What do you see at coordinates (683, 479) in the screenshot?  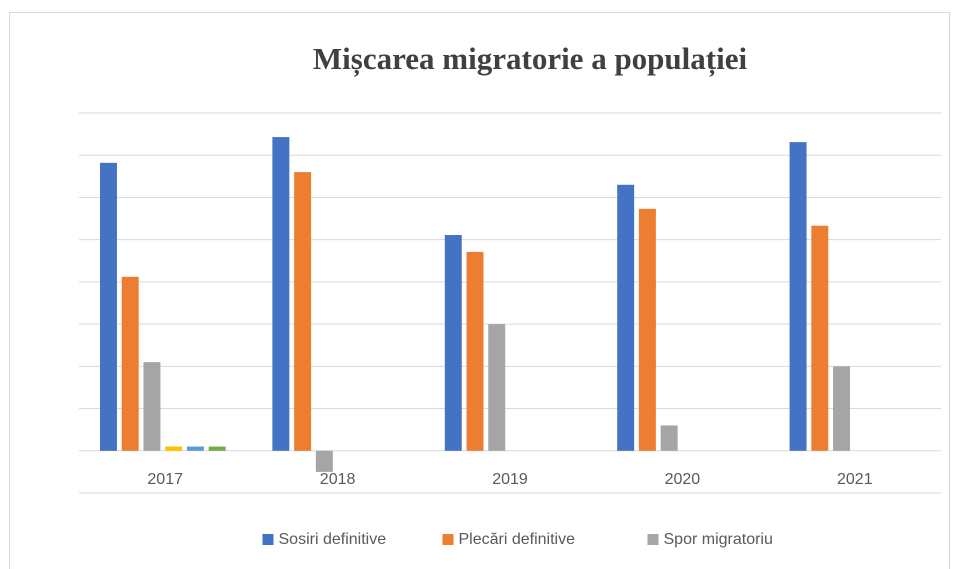 I see `x-tick-label: 2020` at bounding box center [683, 479].